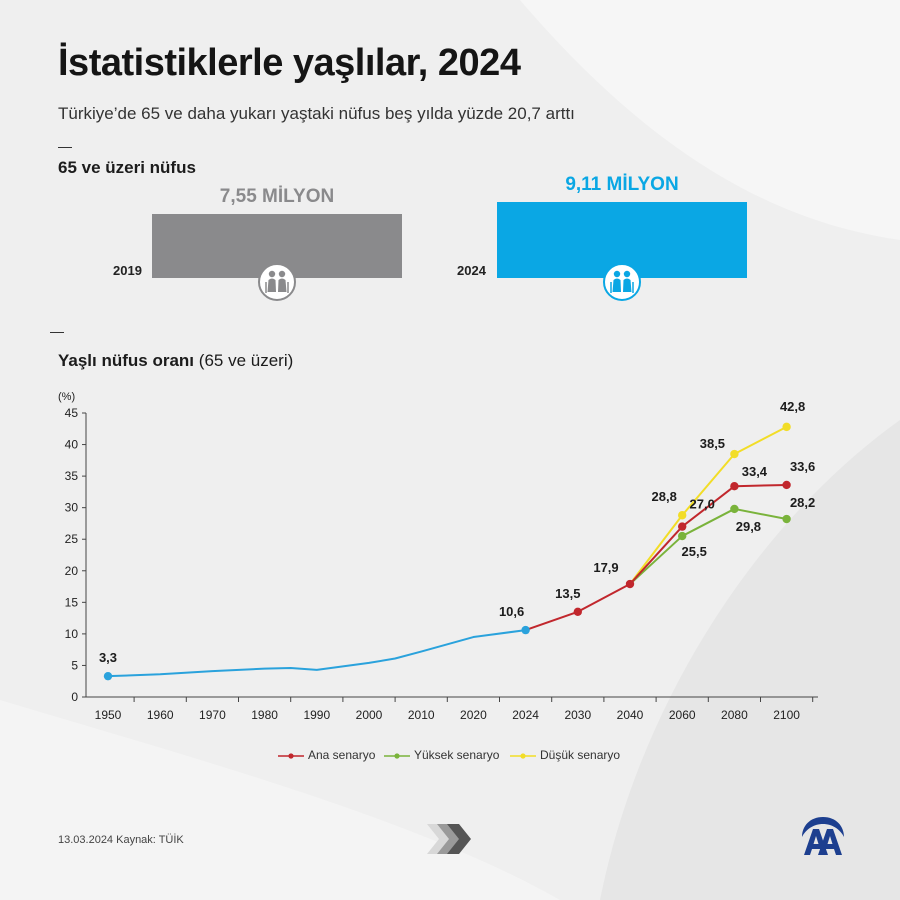  I want to click on x-tick-label: 1970, so click(212, 715).